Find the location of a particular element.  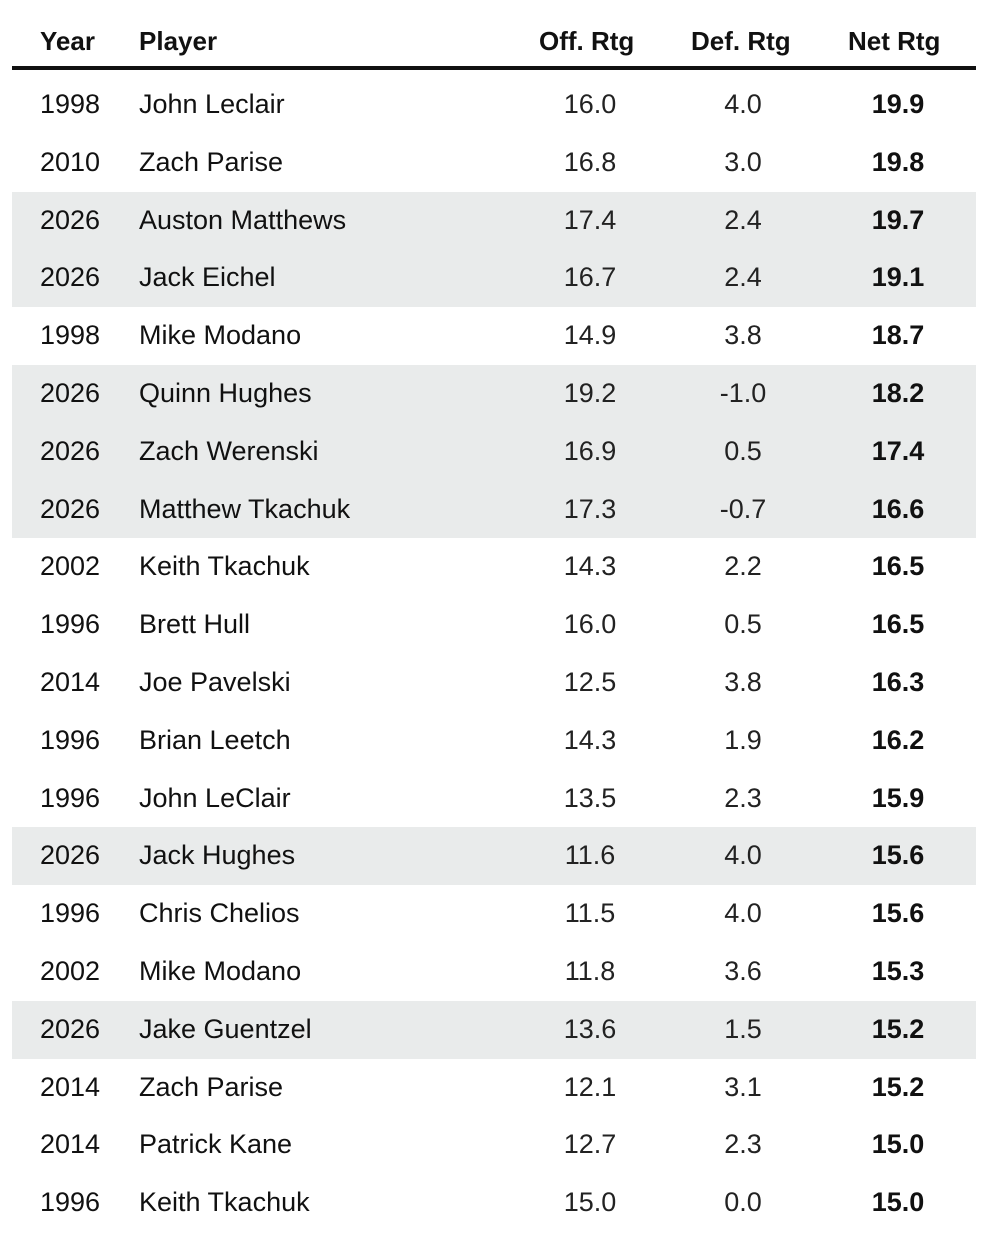

cell-net-rtg: 19.9 is located at coordinates (898, 104).